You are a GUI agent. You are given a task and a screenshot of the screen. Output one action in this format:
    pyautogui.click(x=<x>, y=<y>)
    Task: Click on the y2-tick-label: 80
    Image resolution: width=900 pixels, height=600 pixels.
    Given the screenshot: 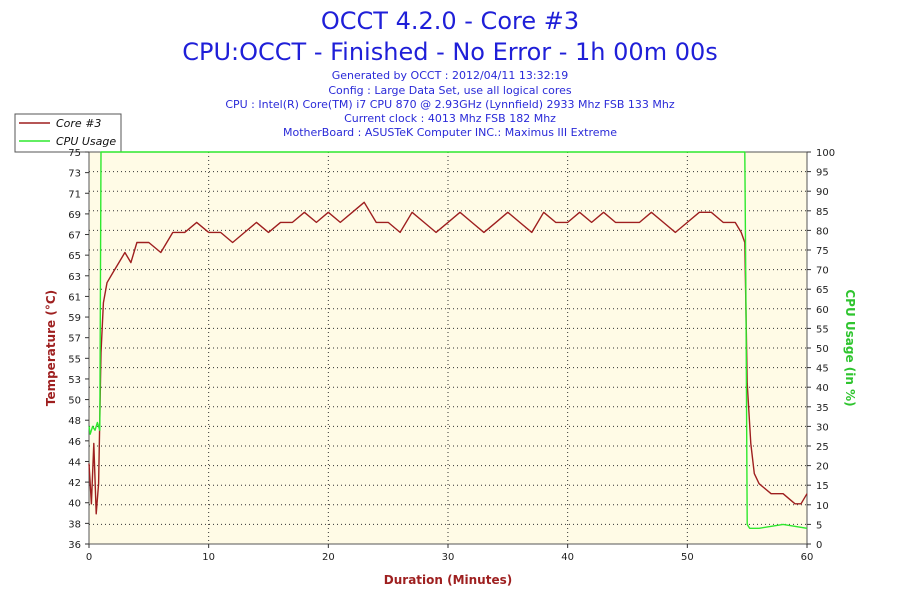 What is the action you would take?
    pyautogui.click(x=822, y=231)
    